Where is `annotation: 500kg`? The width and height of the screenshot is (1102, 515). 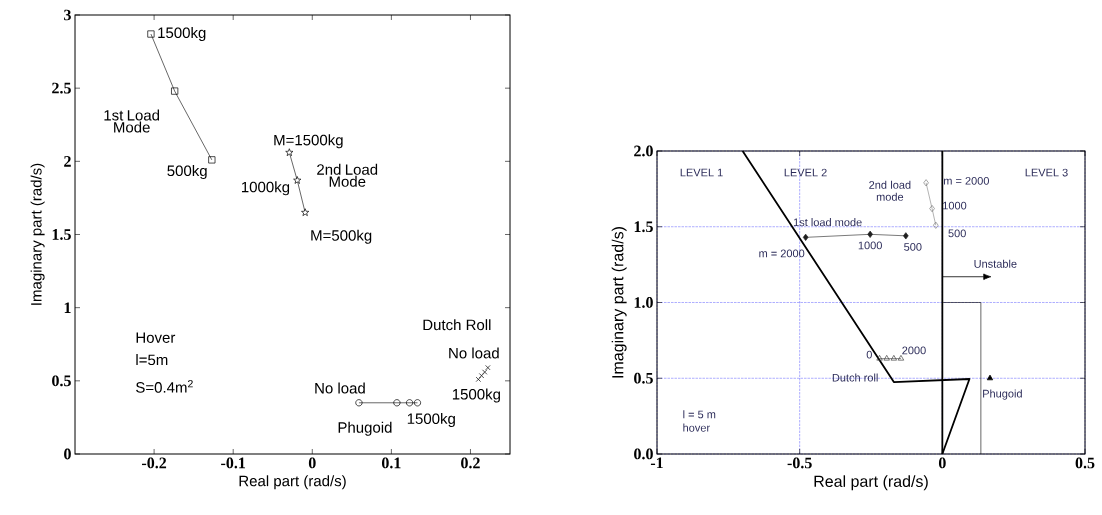
annotation: 500kg is located at coordinates (187, 172).